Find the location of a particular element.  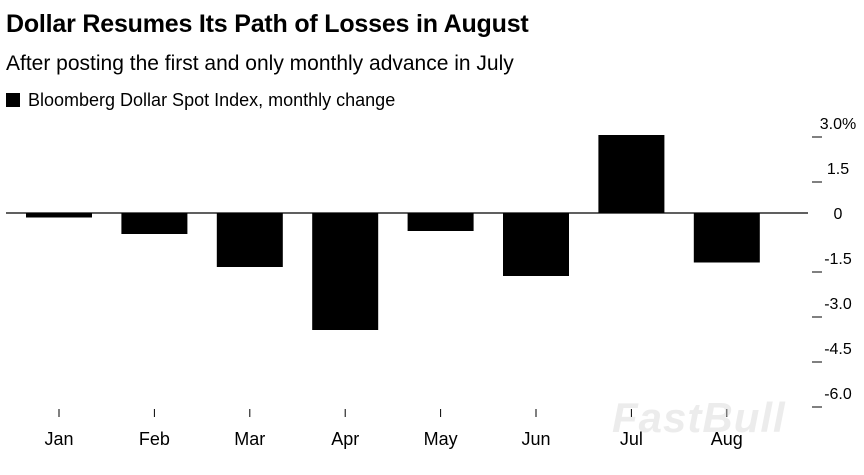

bar-feb is located at coordinates (154, 223).